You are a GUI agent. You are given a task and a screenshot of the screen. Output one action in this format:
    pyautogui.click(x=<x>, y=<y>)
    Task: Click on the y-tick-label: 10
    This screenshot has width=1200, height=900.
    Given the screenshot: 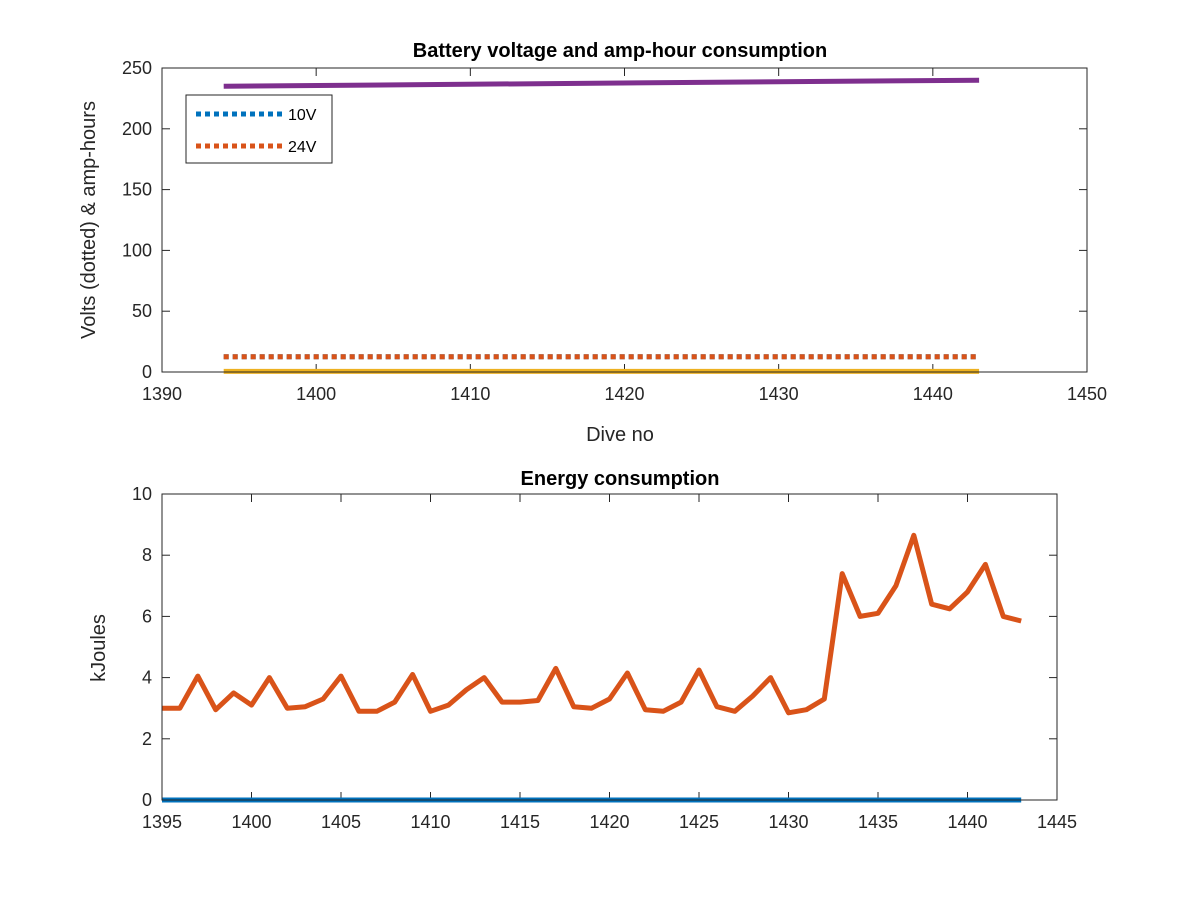 What is the action you would take?
    pyautogui.click(x=142, y=494)
    